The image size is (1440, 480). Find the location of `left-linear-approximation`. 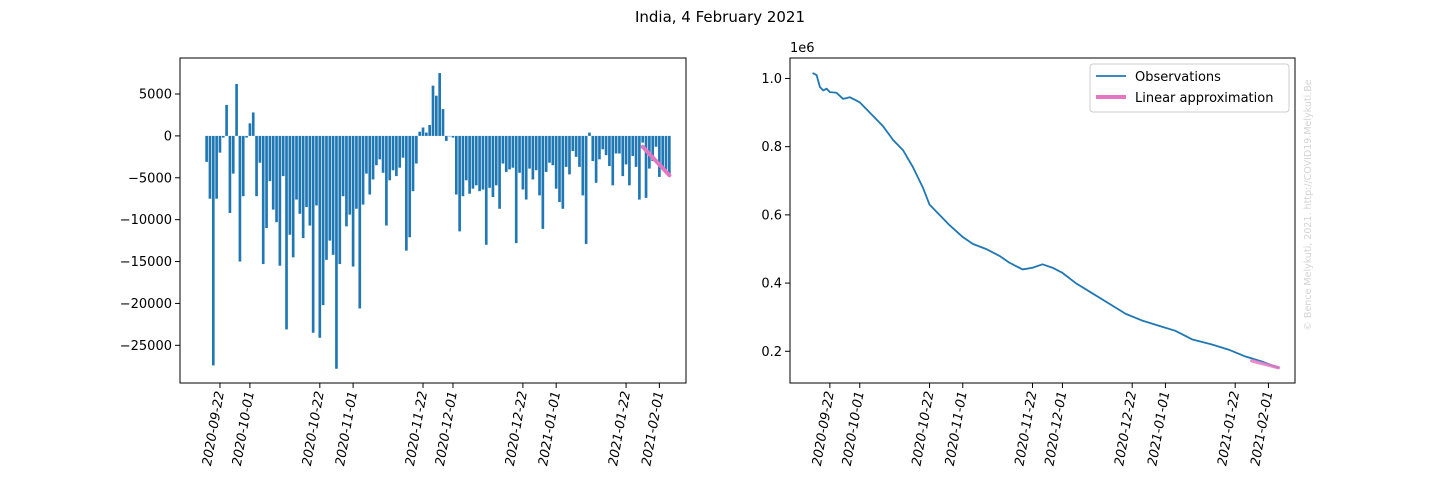

left-linear-approximation is located at coordinates (656, 161).